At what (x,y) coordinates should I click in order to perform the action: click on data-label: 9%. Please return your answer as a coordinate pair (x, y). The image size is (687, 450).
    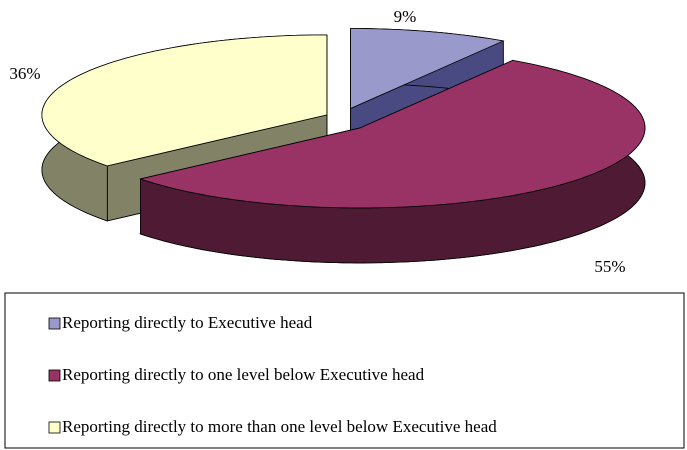
    Looking at the image, I should click on (405, 16).